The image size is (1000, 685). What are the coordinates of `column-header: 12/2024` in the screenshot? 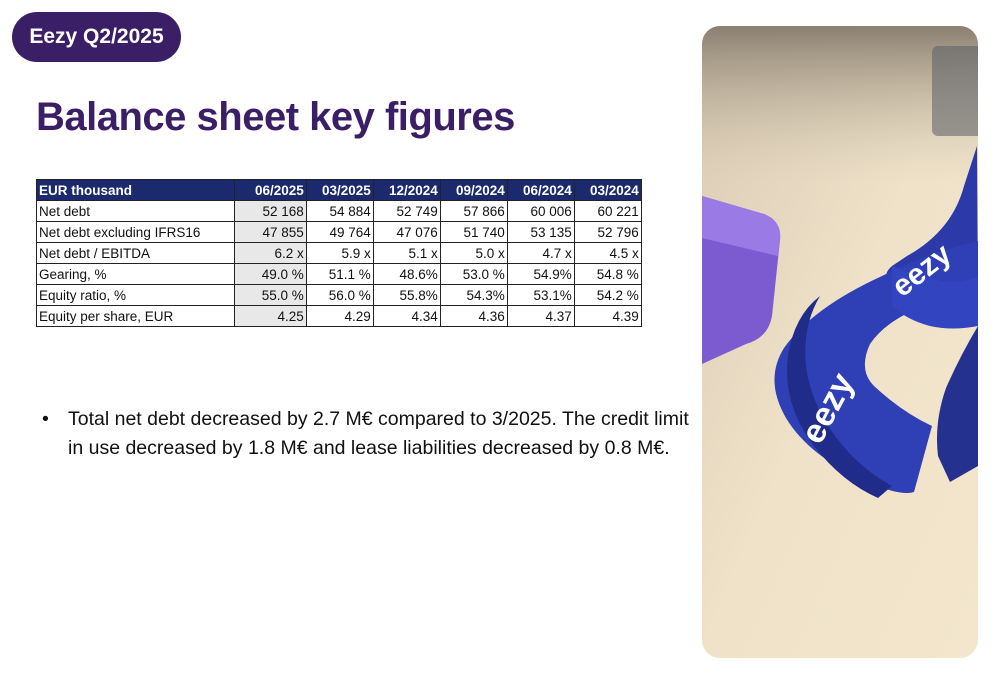 It's located at (406, 190).